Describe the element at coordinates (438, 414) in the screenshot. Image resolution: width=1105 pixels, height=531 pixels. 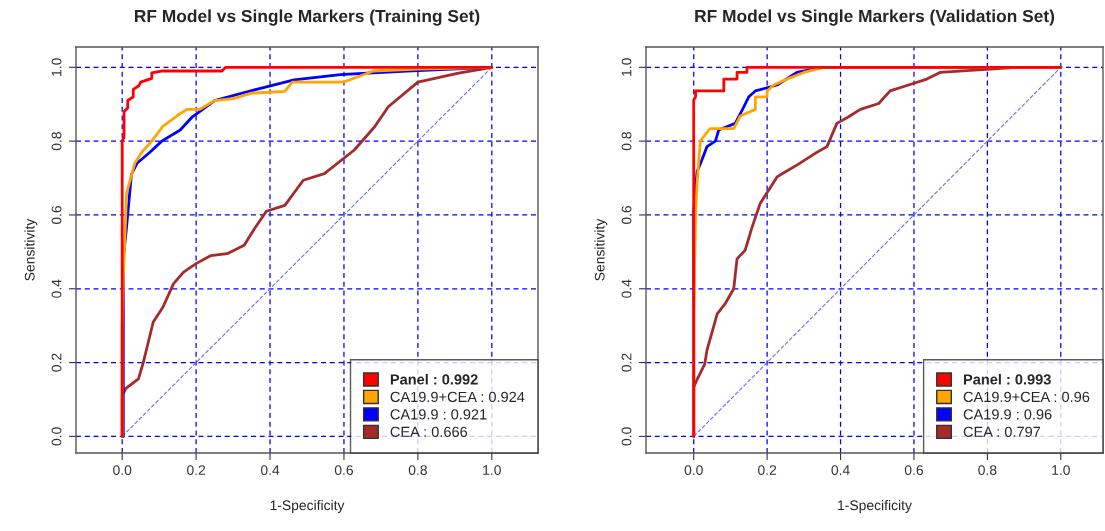
I see `legend-label: CA19.9 : 0.921` at that location.